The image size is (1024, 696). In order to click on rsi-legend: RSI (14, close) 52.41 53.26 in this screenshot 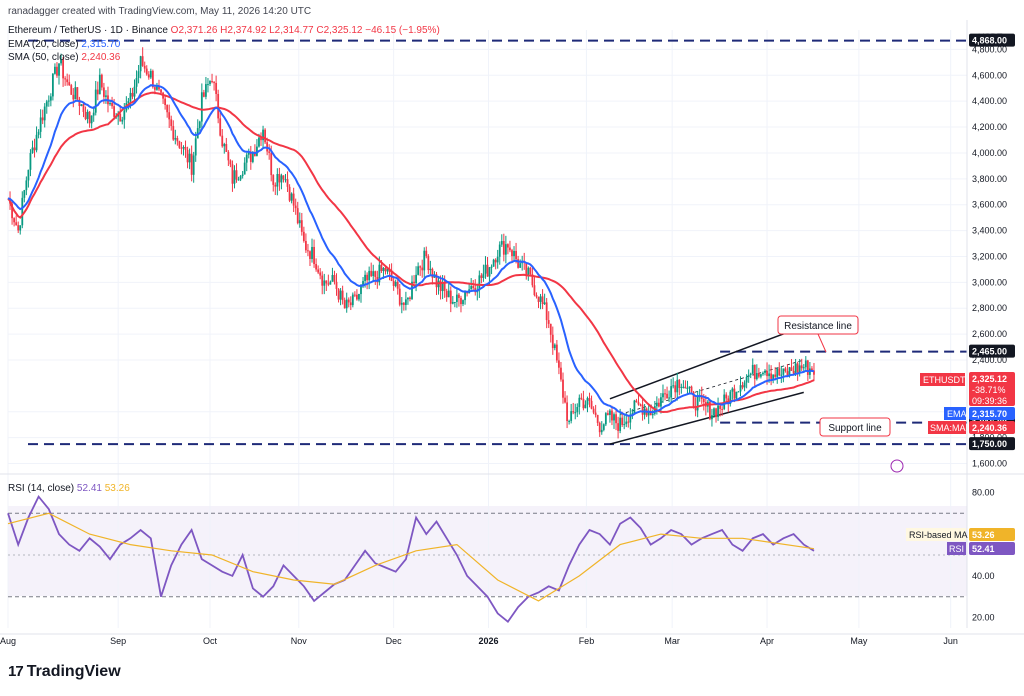, I will do `click(69, 488)`.